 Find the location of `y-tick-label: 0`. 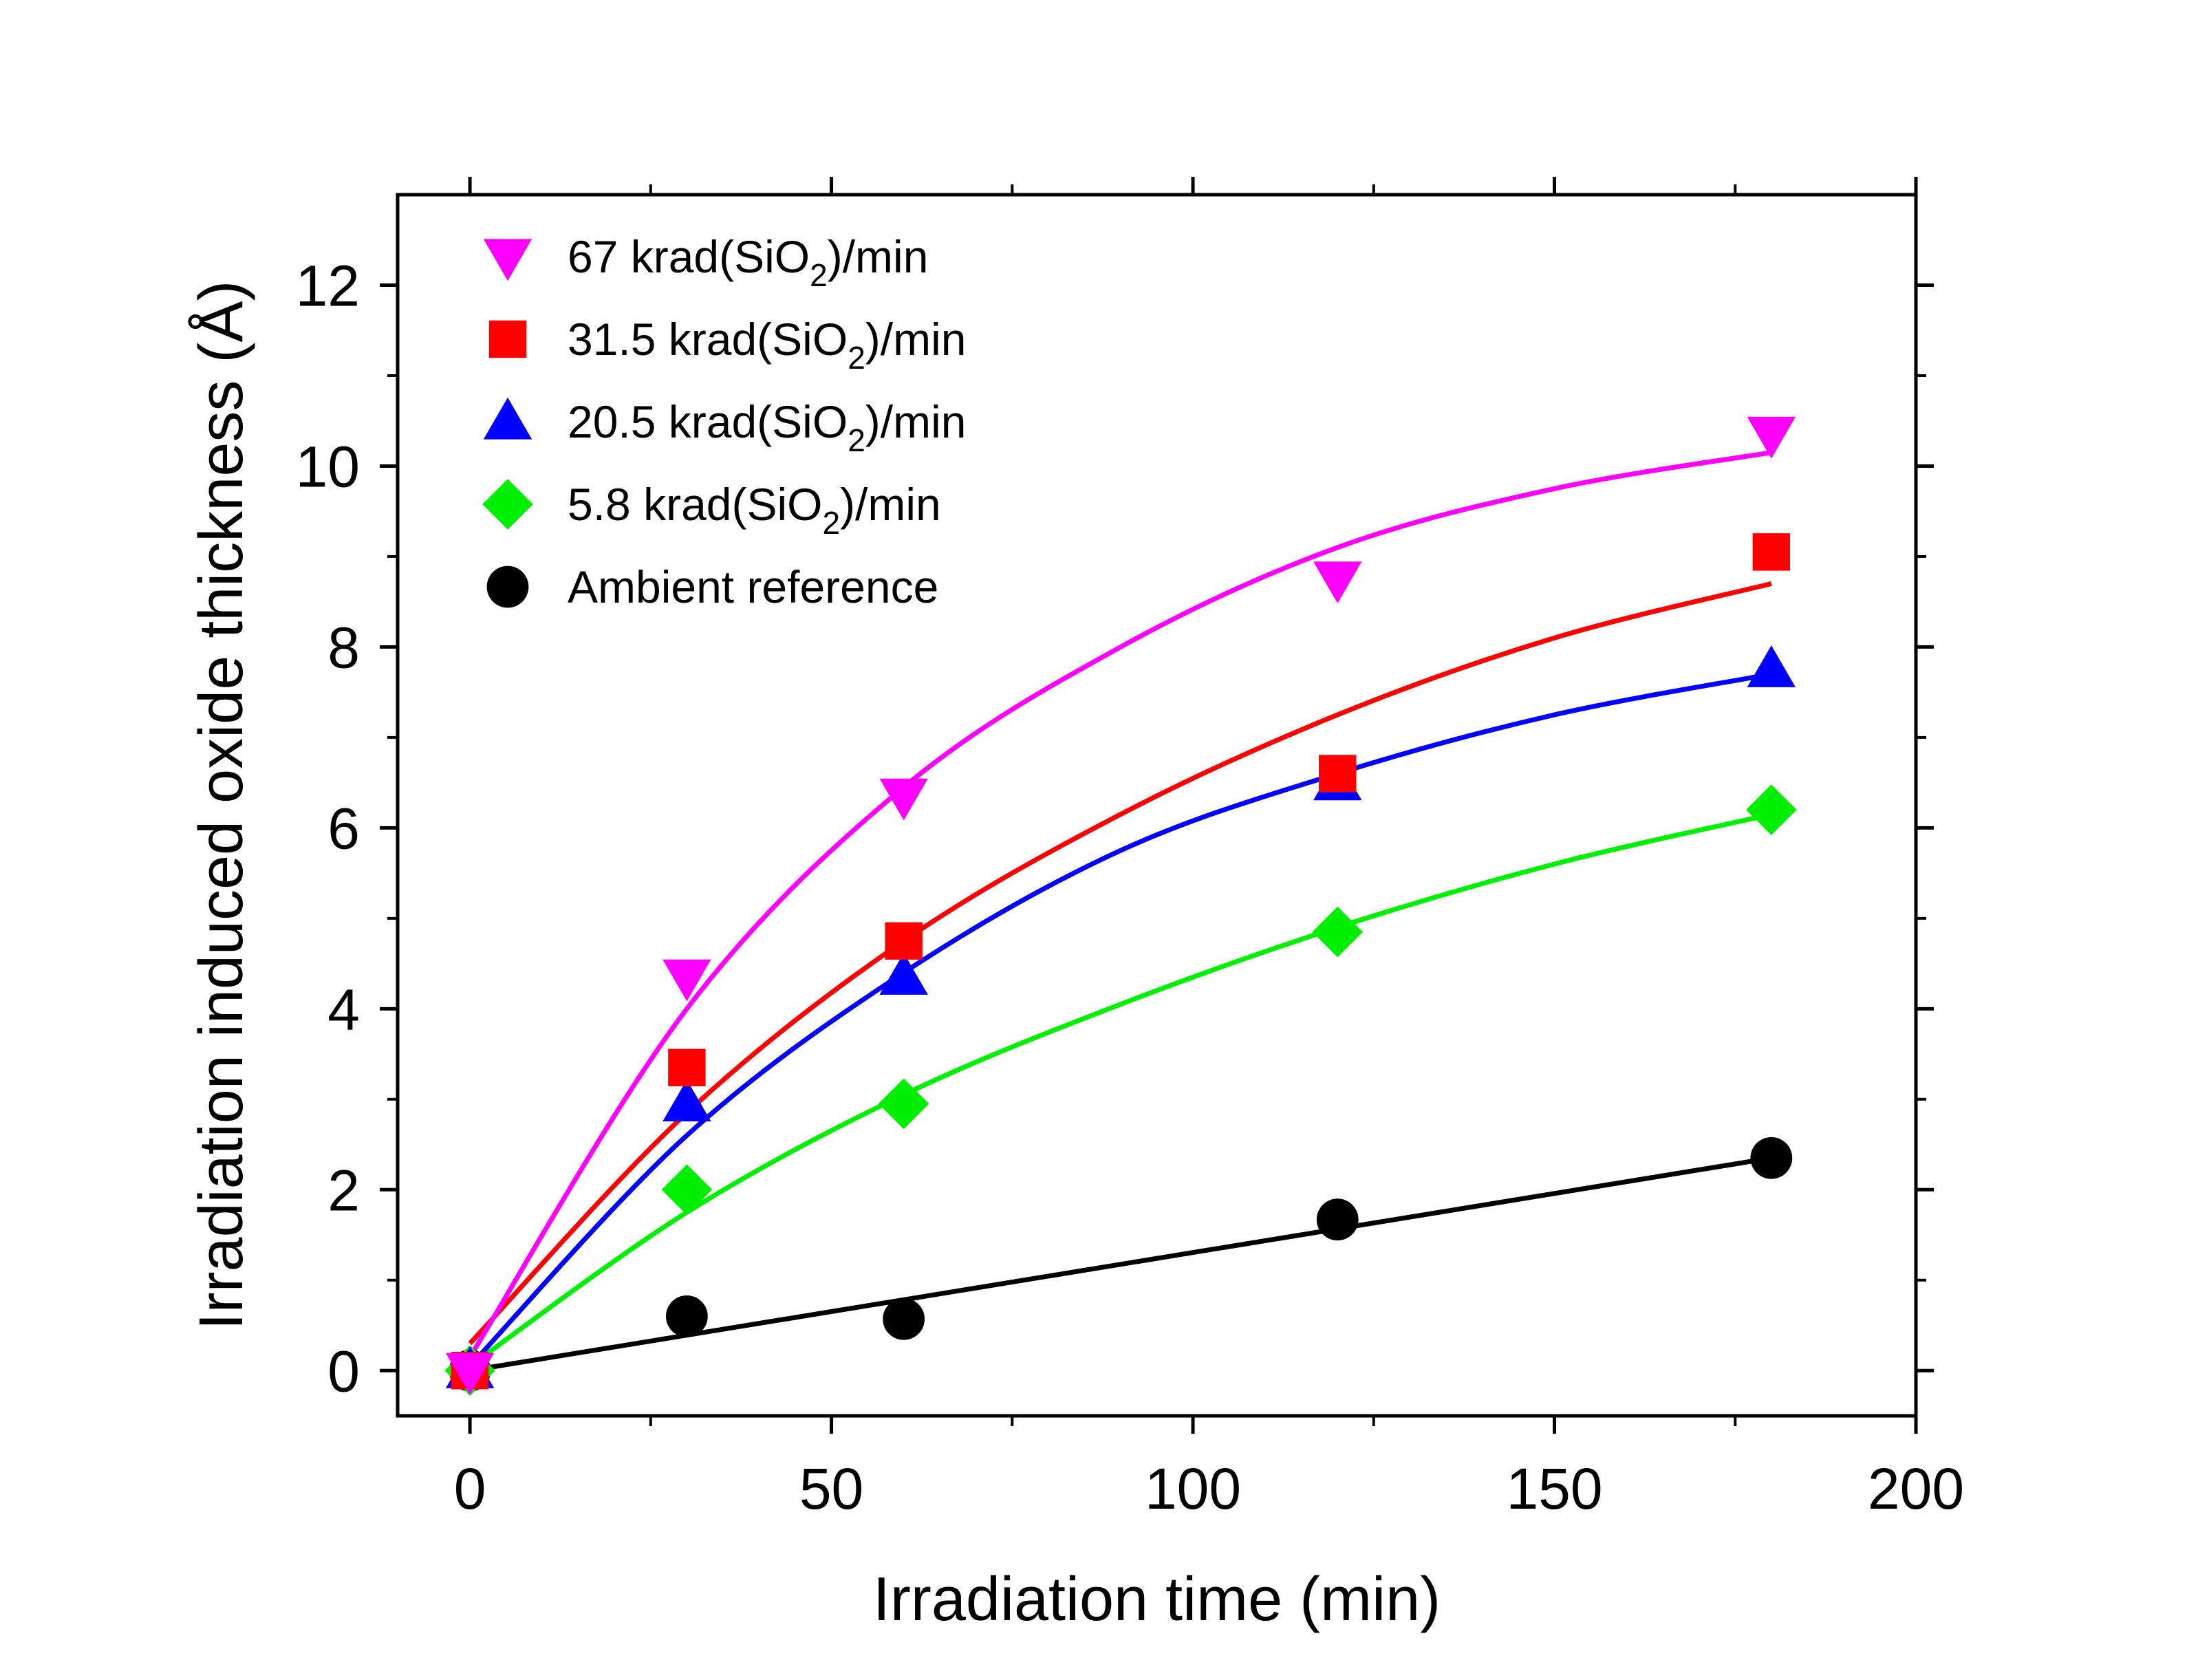

y-tick-label: 0 is located at coordinates (343, 1371).